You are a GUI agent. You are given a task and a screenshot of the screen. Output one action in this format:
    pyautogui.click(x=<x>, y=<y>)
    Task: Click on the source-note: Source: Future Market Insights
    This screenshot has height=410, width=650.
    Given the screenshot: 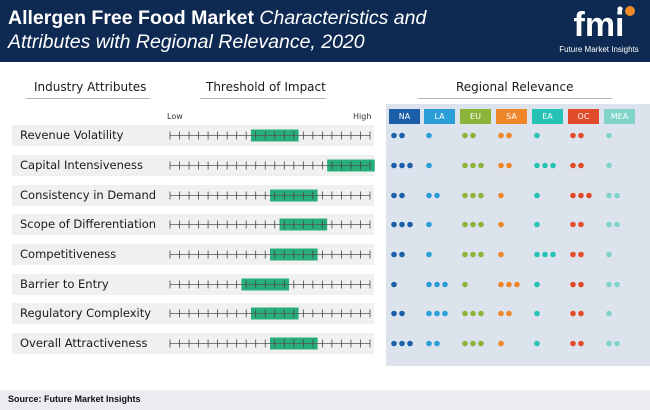 What is the action you would take?
    pyautogui.click(x=74, y=399)
    